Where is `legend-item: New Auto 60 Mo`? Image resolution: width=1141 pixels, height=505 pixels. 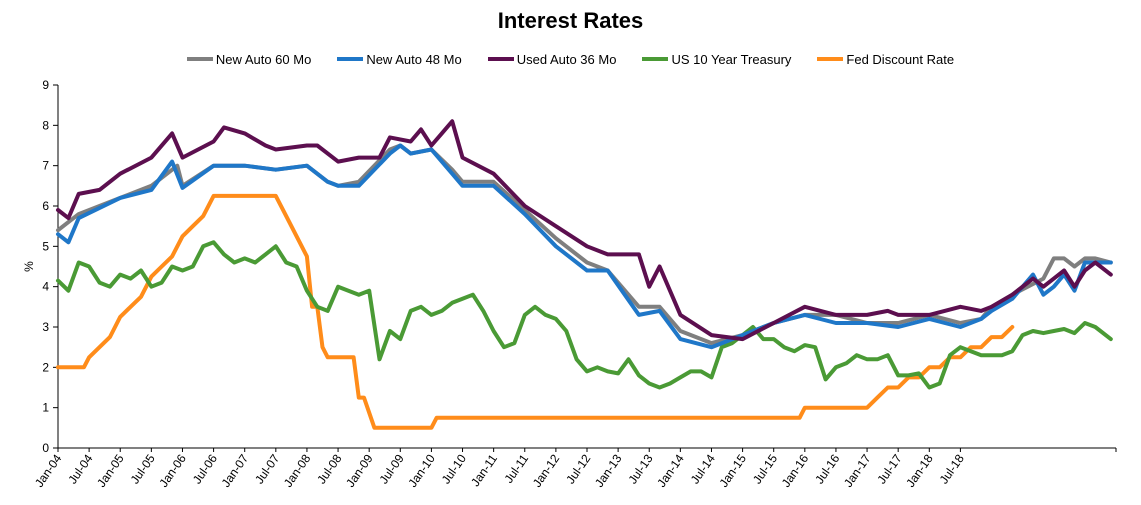
legend-item: New Auto 60 Mo is located at coordinates (249, 59).